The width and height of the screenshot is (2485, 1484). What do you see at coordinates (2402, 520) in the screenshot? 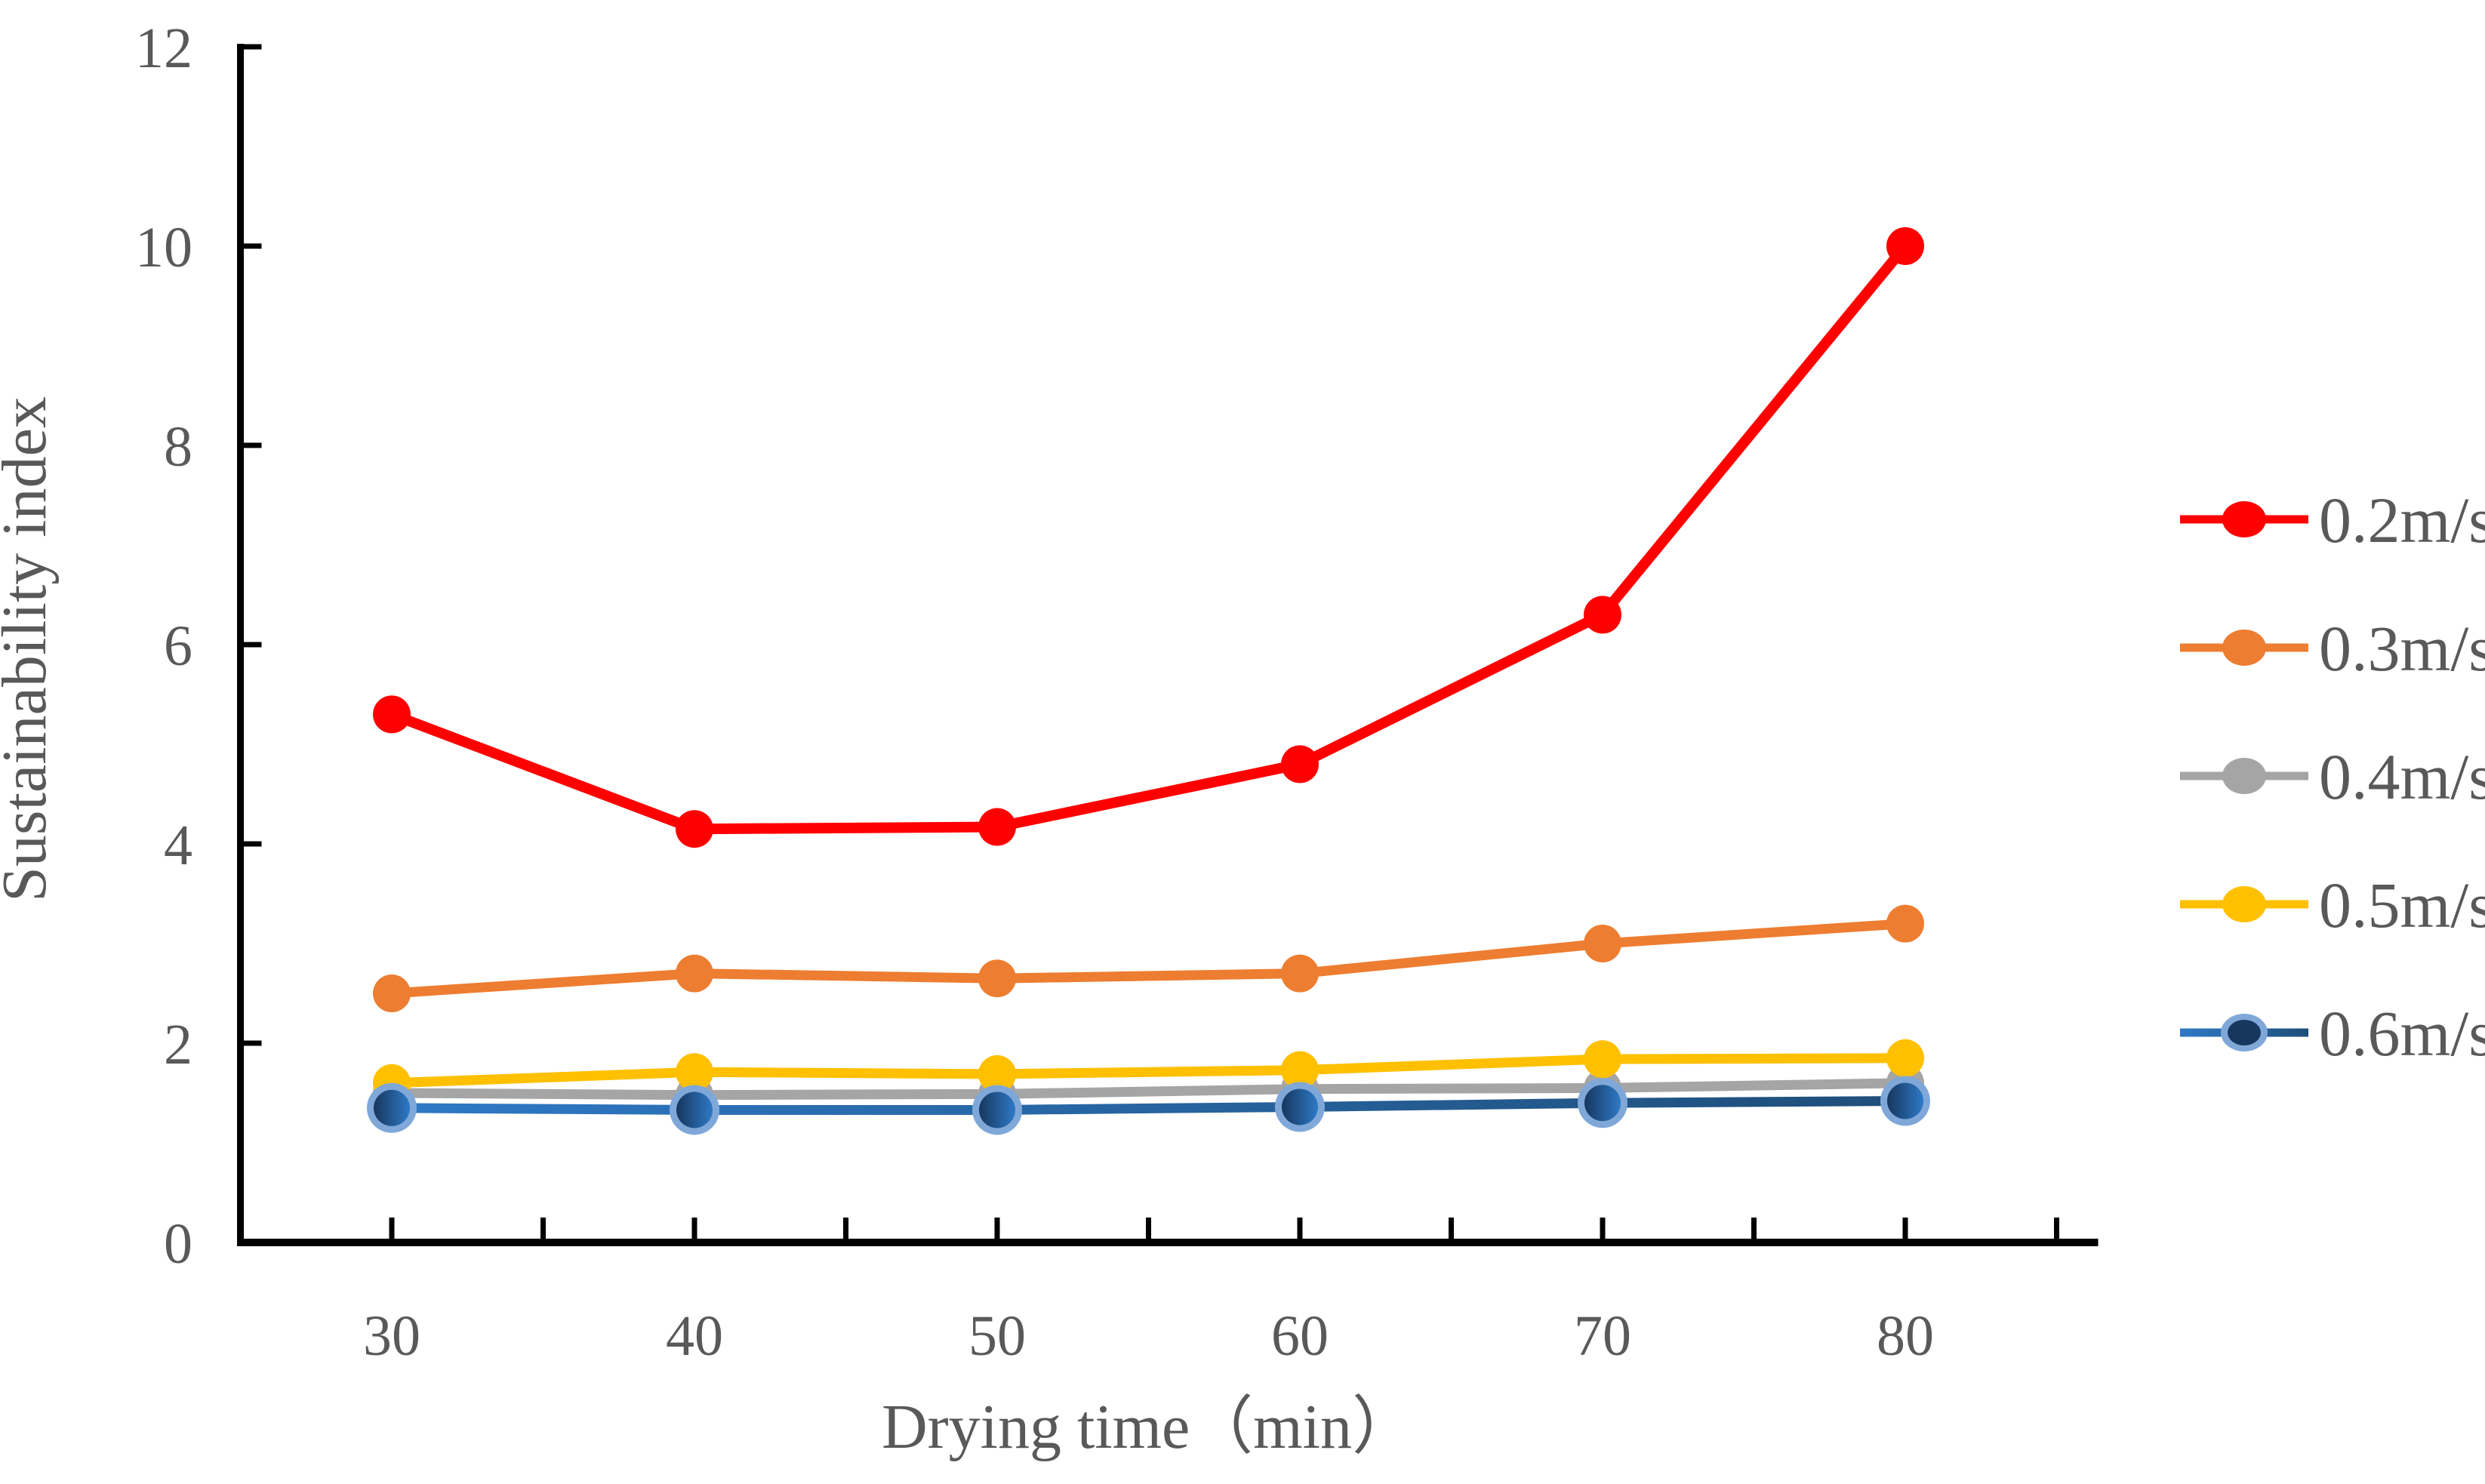
I see `legend-label: 0.2m/s` at bounding box center [2402, 520].